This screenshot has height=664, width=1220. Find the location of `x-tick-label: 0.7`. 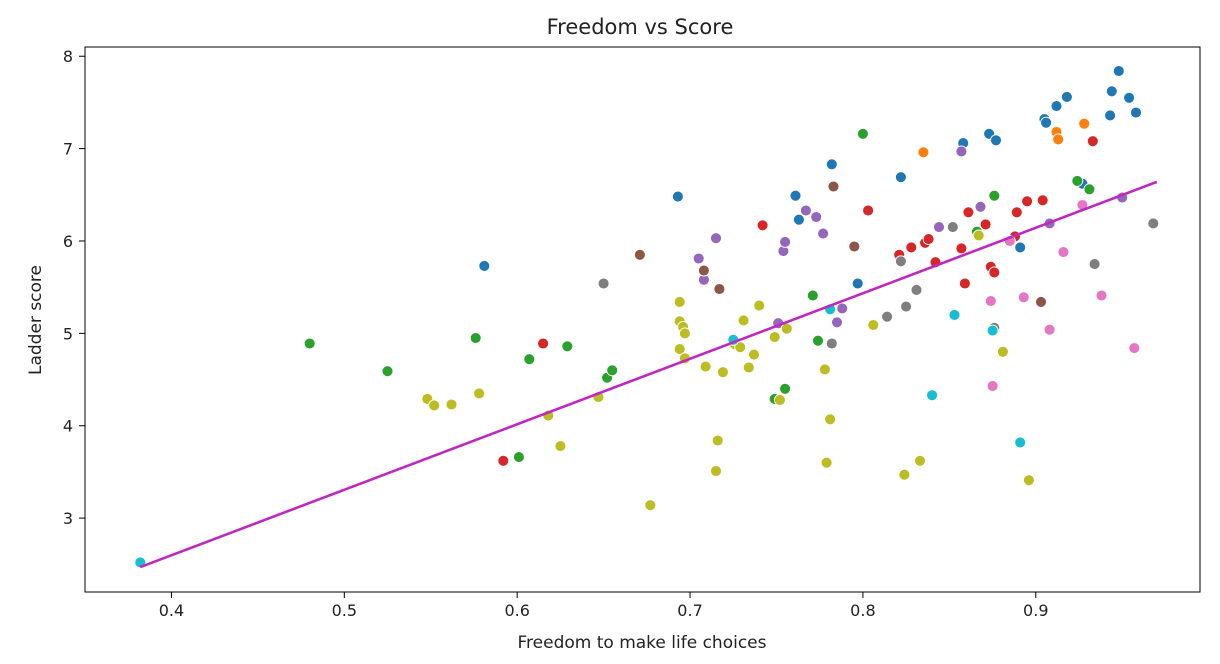

x-tick-label: 0.7 is located at coordinates (689, 610).